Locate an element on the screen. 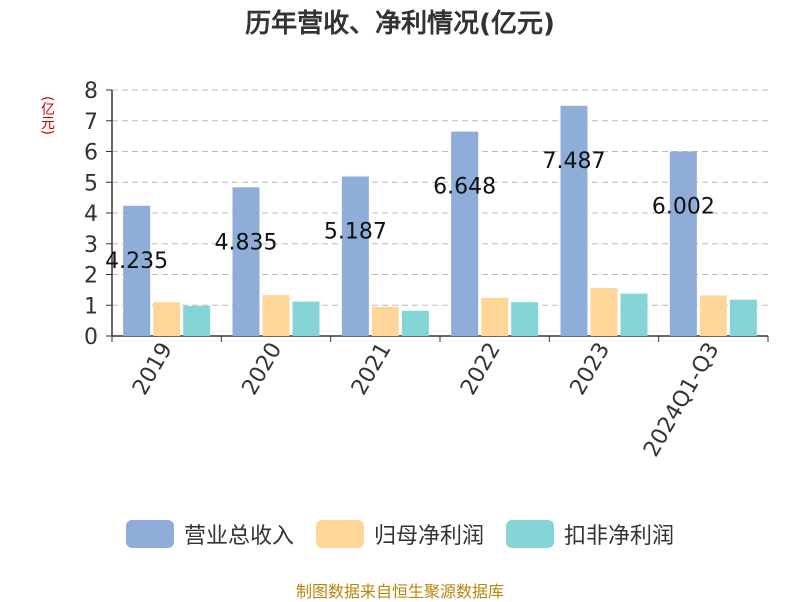 The image size is (800, 602). x-tick-label: 2019 is located at coordinates (153, 369).